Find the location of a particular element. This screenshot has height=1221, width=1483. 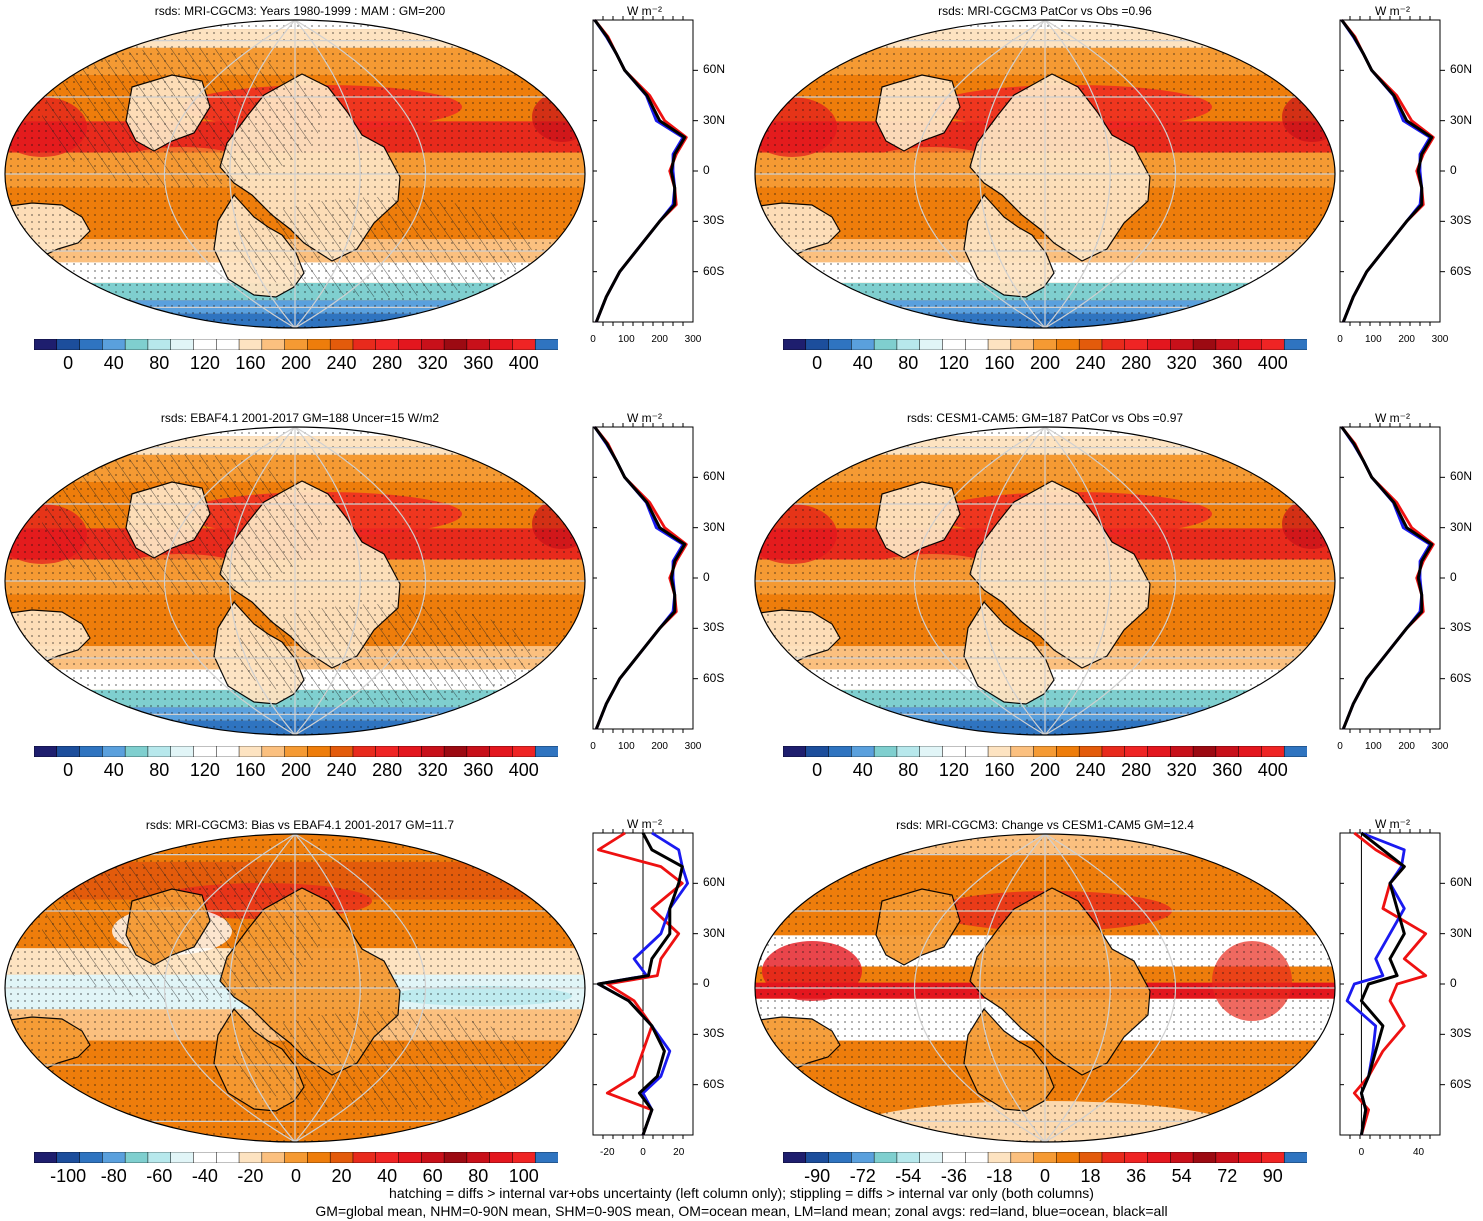

panel-2-zonal-profile is located at coordinates (1392, 171).